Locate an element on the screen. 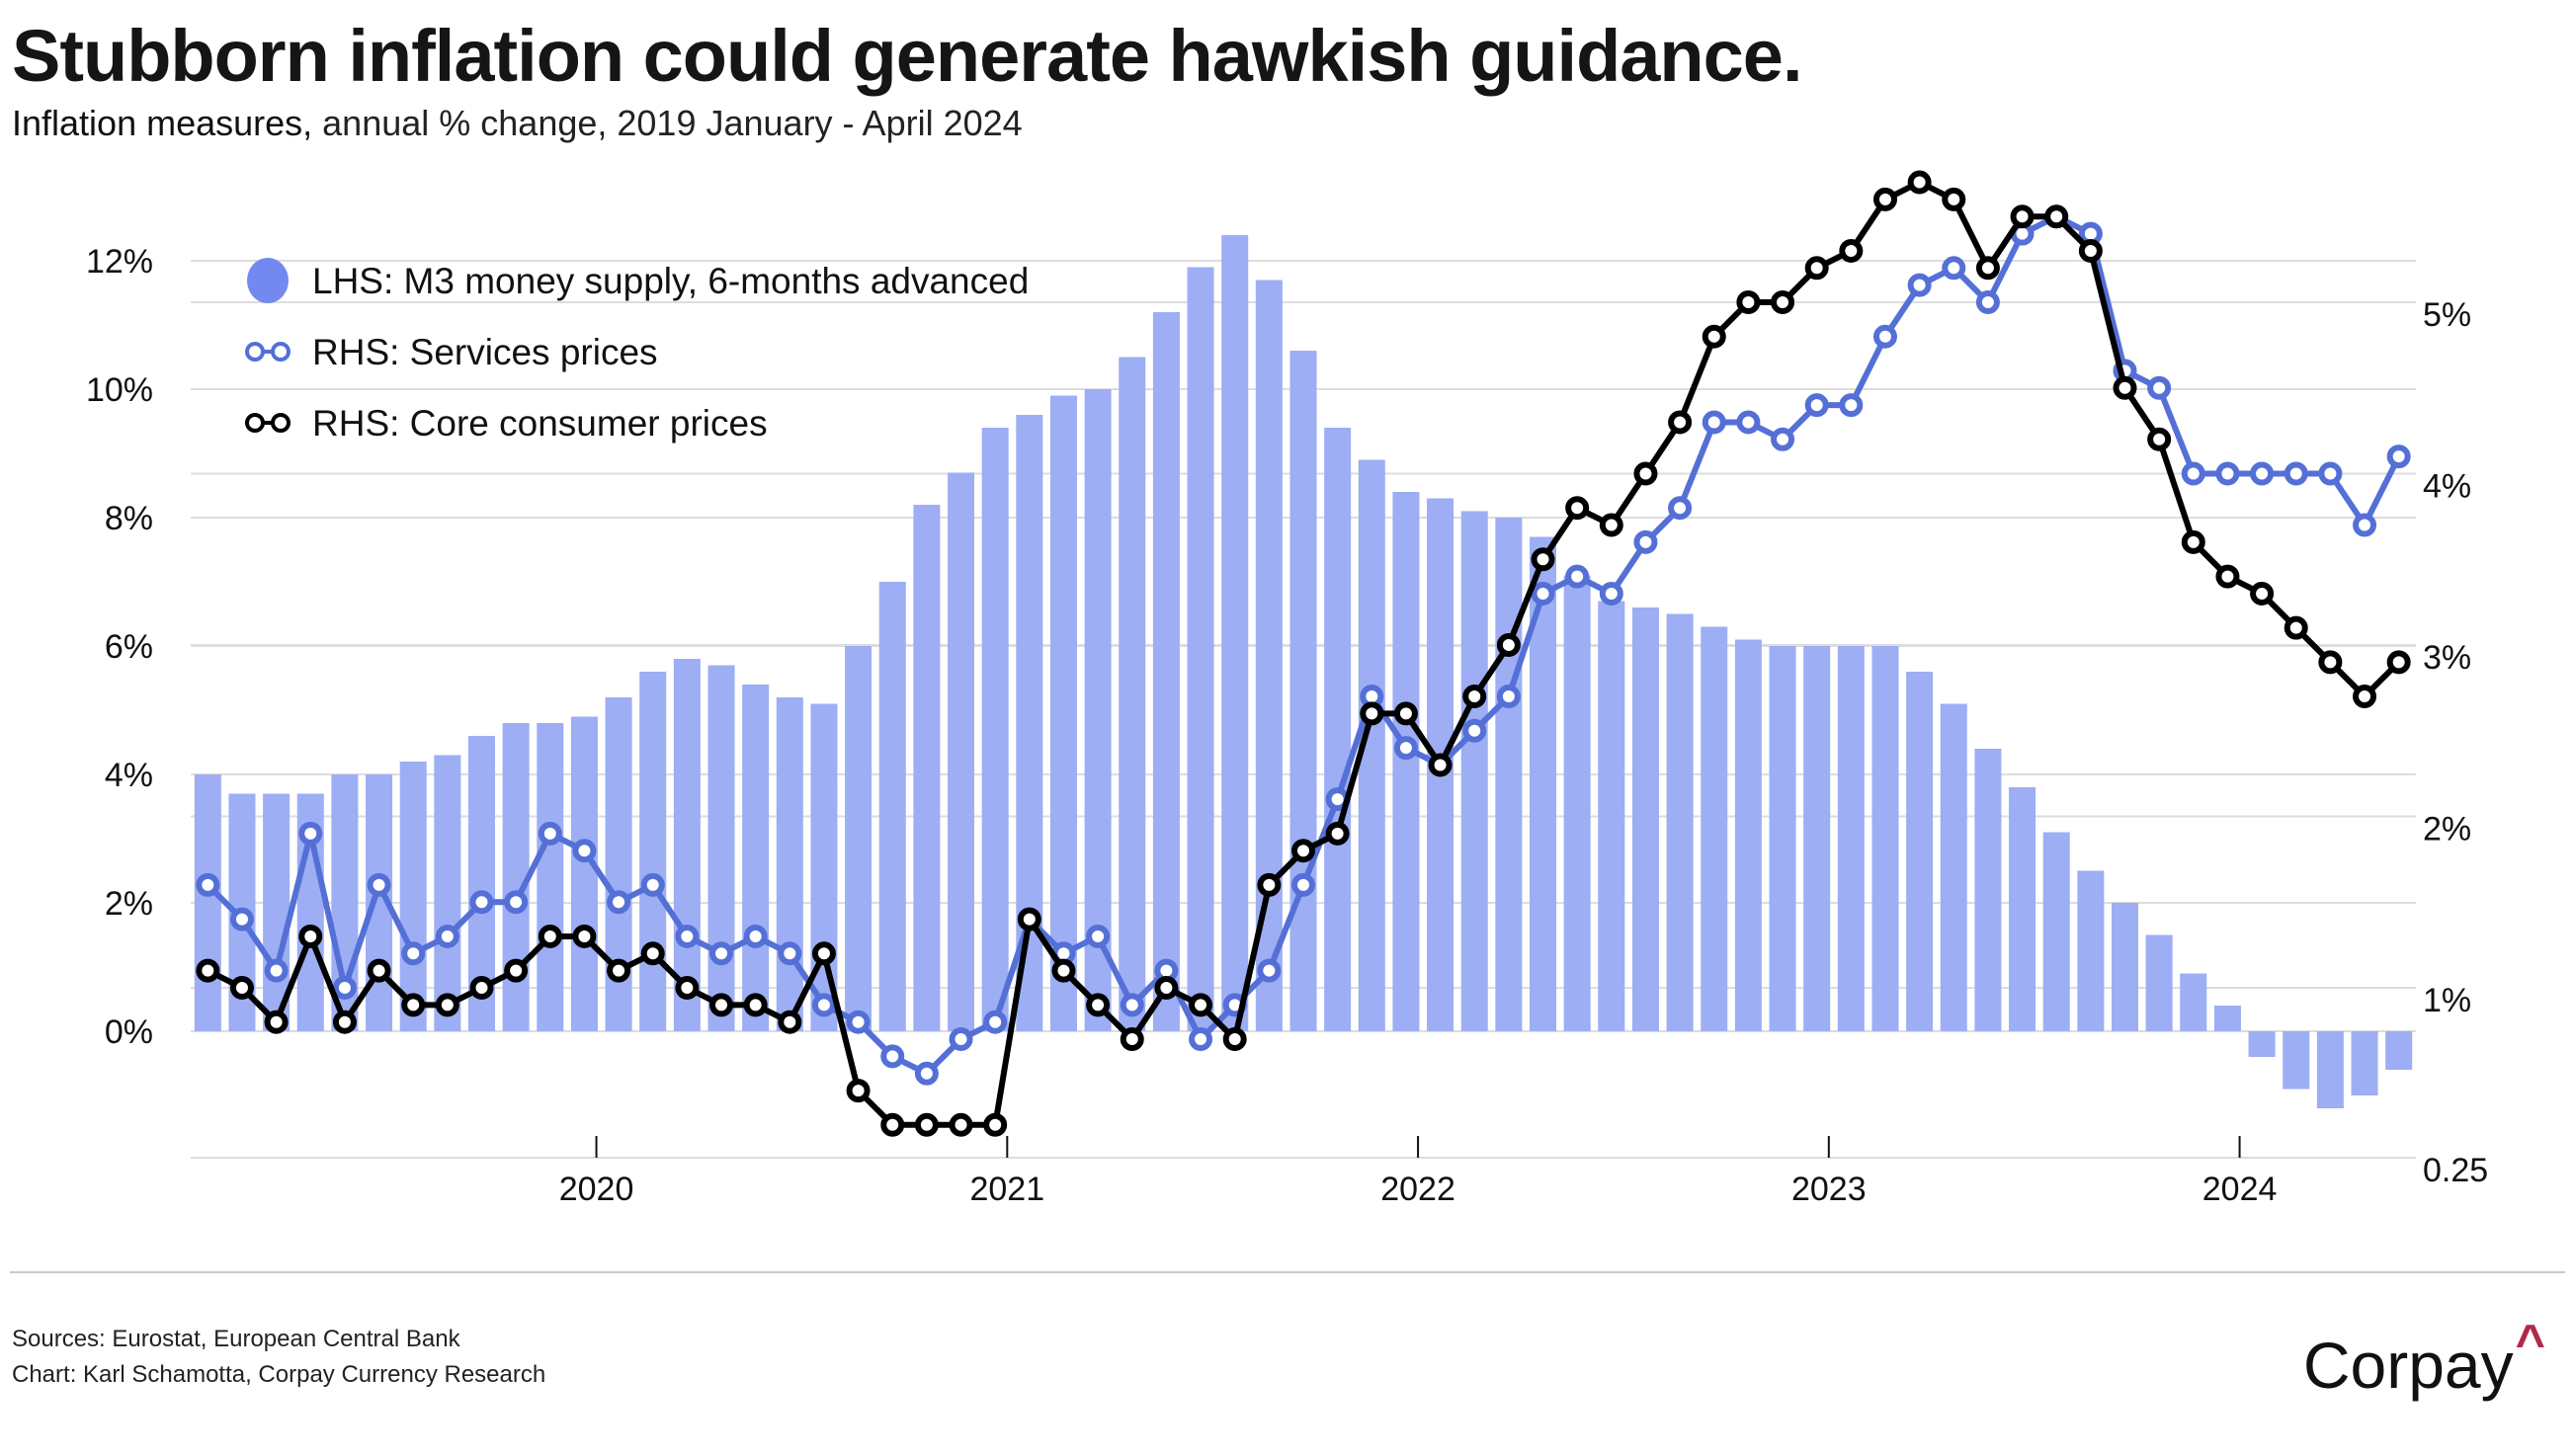 This screenshot has height=1456, width=2575. subtitle-strong: Inflation measures, is located at coordinates (163, 123).